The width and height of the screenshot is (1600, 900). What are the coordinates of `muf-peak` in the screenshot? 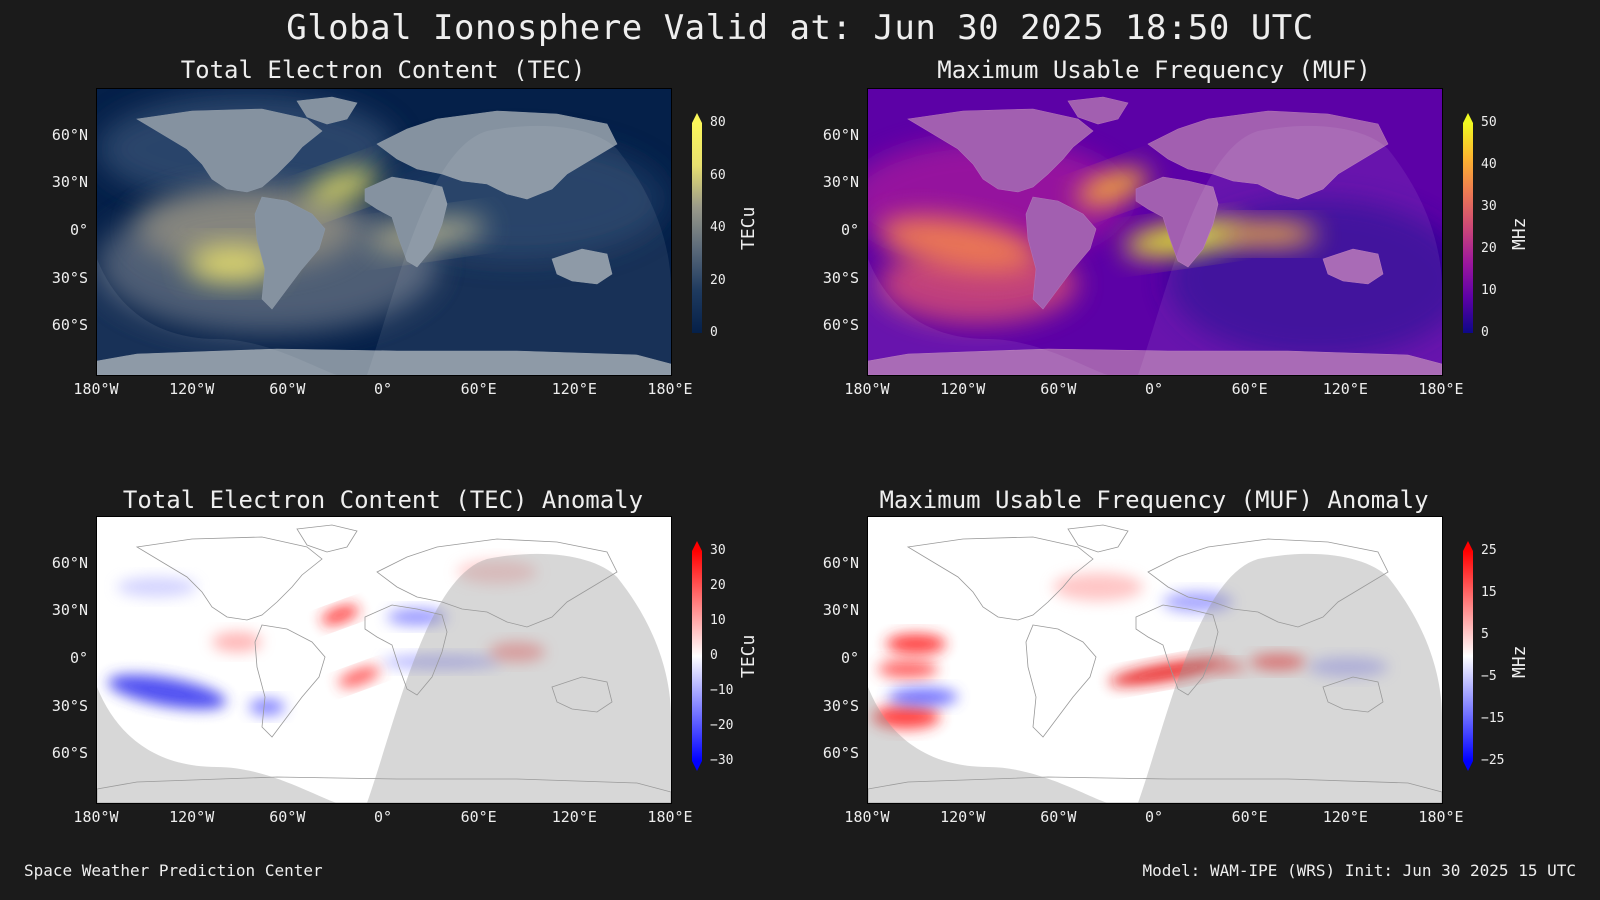 It's located at (1113, 187).